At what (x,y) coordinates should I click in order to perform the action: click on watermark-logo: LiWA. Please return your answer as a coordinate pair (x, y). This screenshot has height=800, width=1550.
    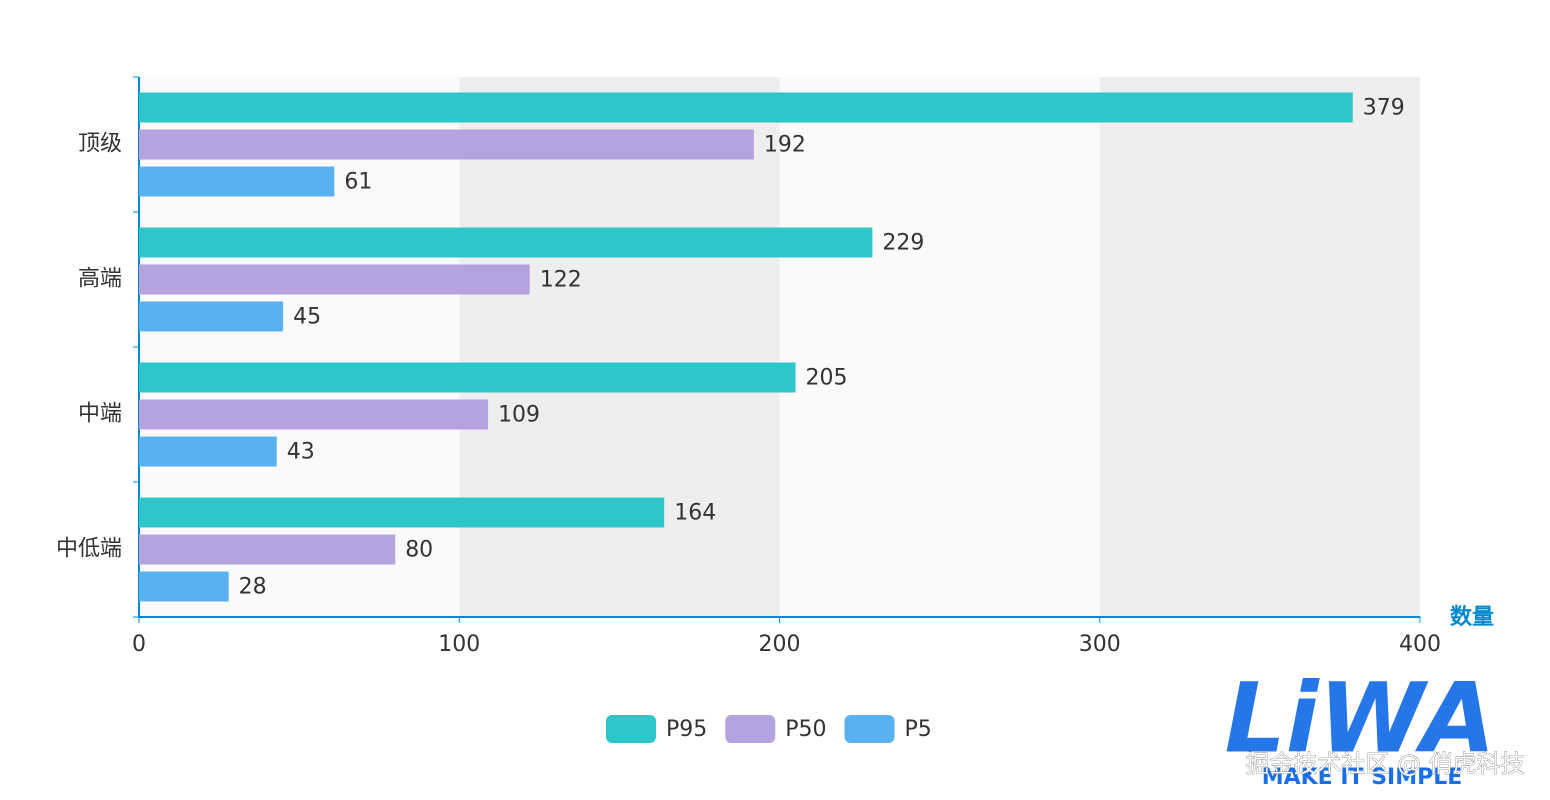
    Looking at the image, I should click on (1360, 718).